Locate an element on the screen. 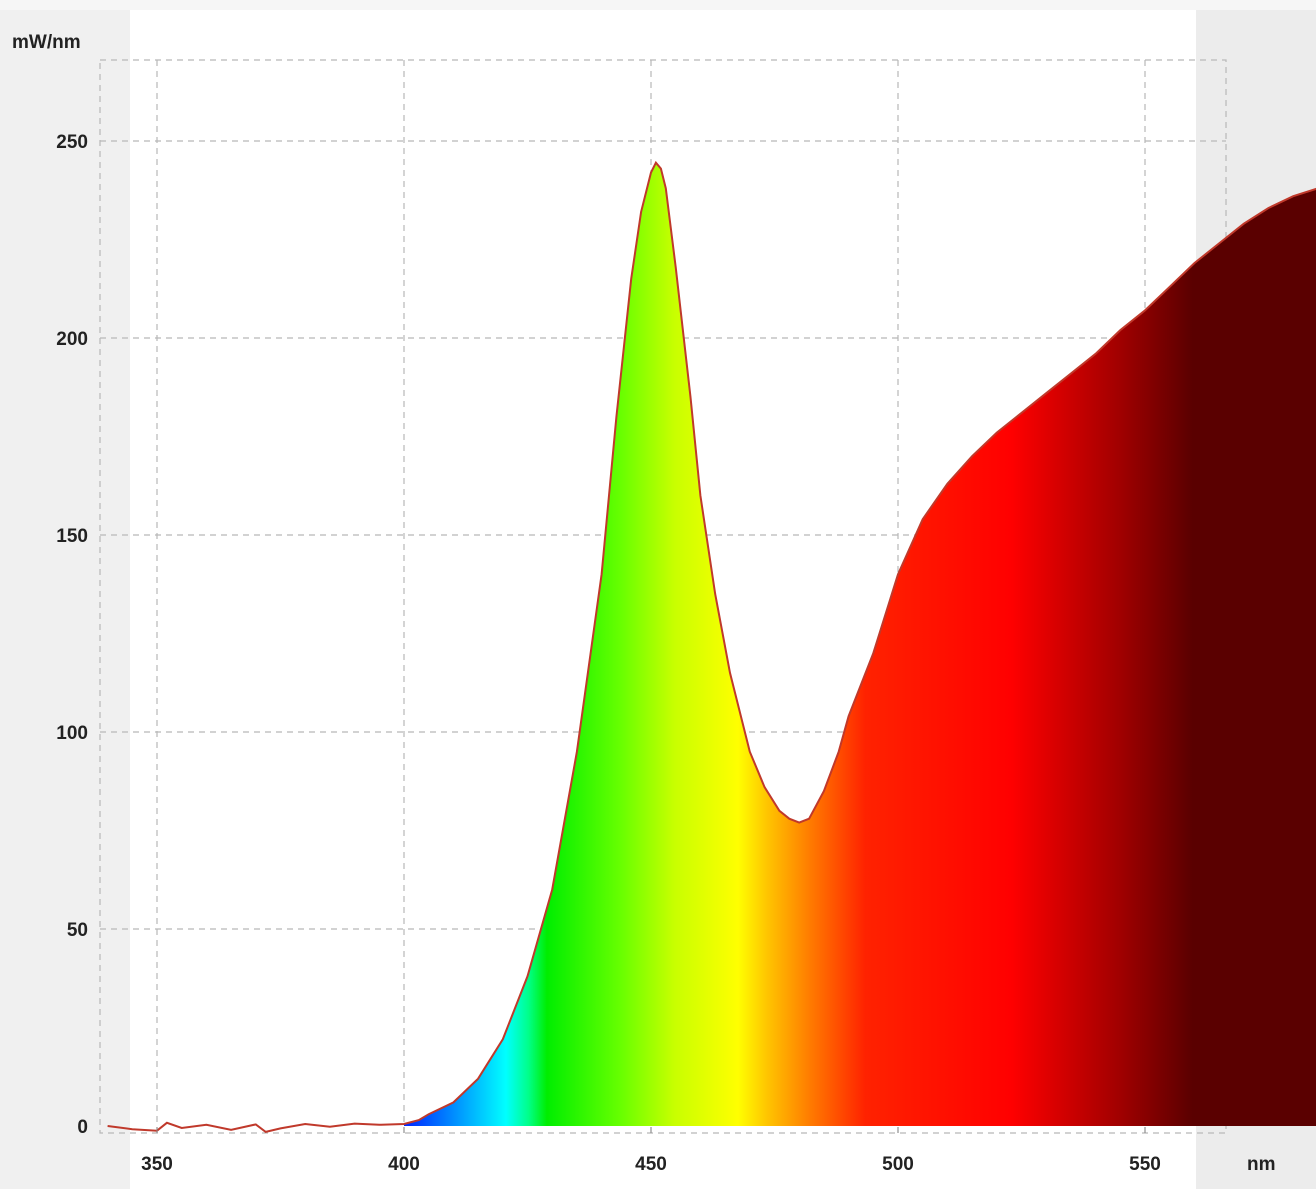 Image resolution: width=1316 pixels, height=1189 pixels. y-tick-label: 0 is located at coordinates (82, 1127).